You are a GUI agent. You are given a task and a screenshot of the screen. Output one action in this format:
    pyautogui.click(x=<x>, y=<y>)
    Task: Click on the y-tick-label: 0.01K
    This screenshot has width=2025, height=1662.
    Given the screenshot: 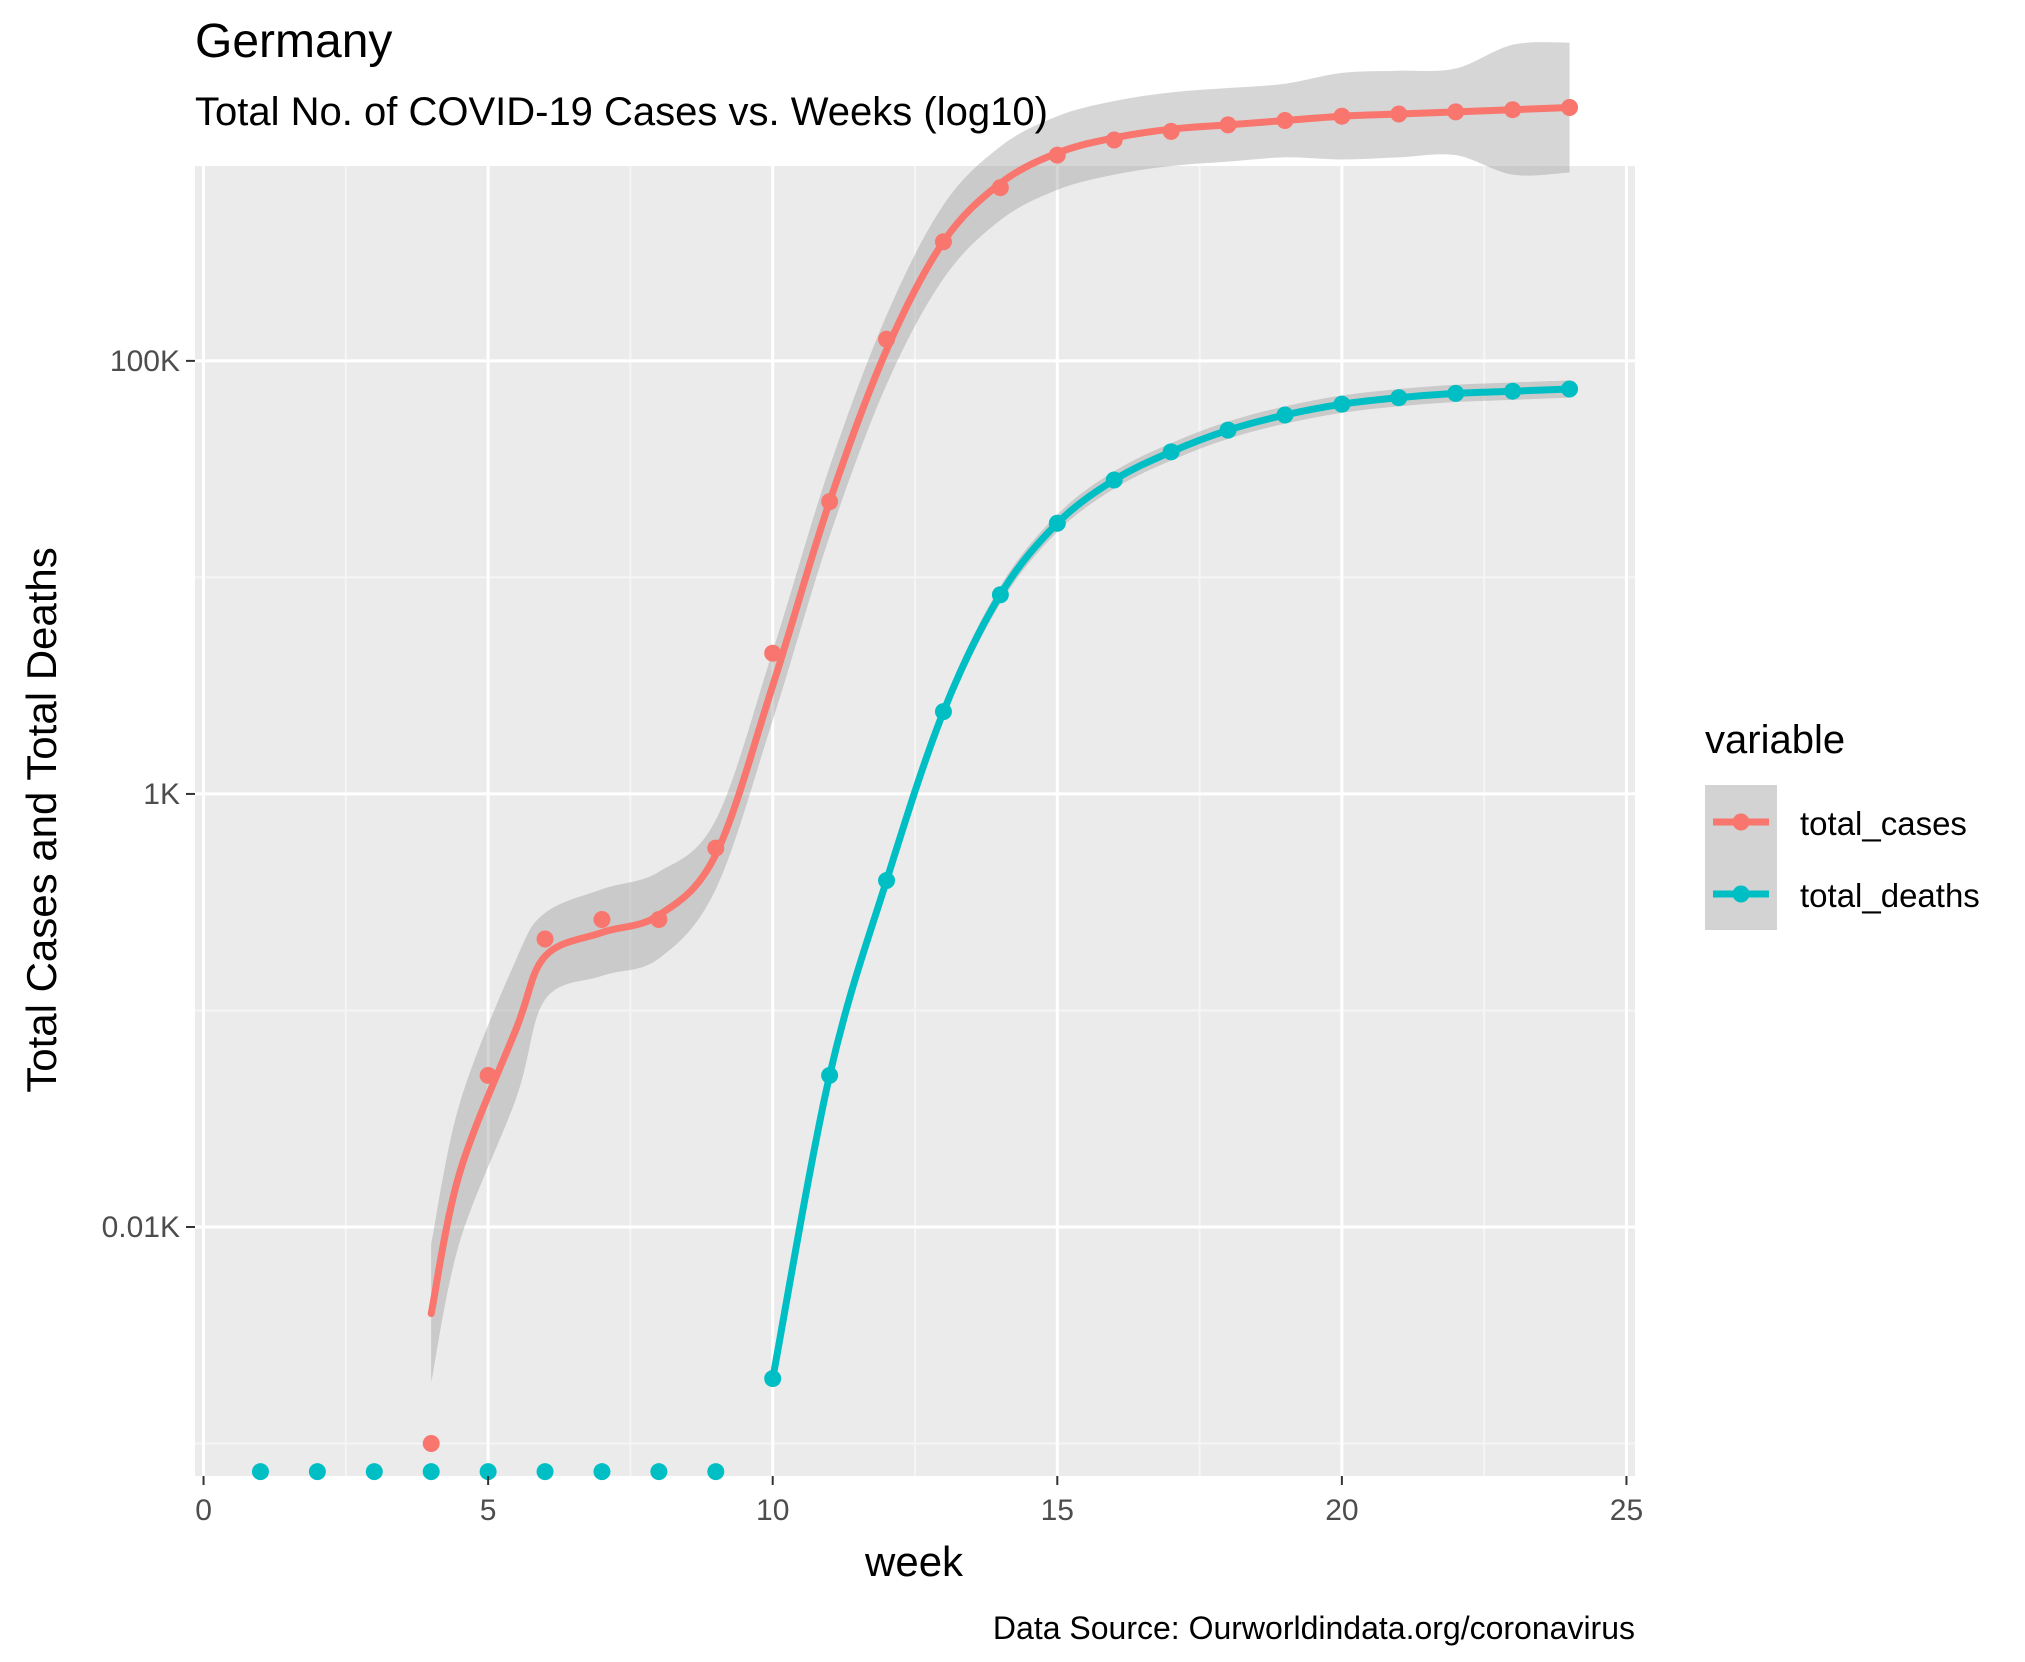 What is the action you would take?
    pyautogui.click(x=141, y=1227)
    